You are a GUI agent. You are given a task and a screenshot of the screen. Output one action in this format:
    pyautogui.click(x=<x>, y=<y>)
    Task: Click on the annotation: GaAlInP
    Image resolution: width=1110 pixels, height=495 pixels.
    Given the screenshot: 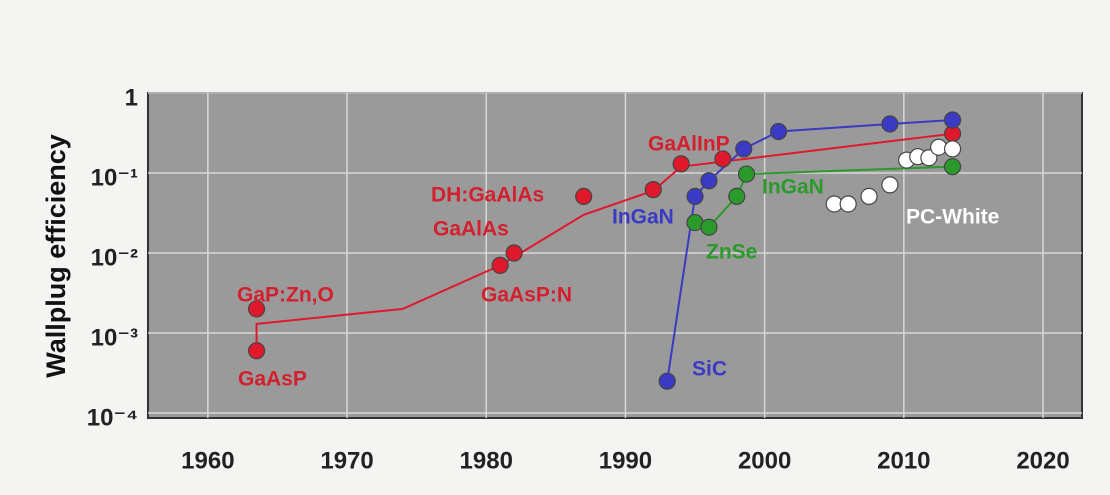 What is the action you would take?
    pyautogui.click(x=689, y=144)
    